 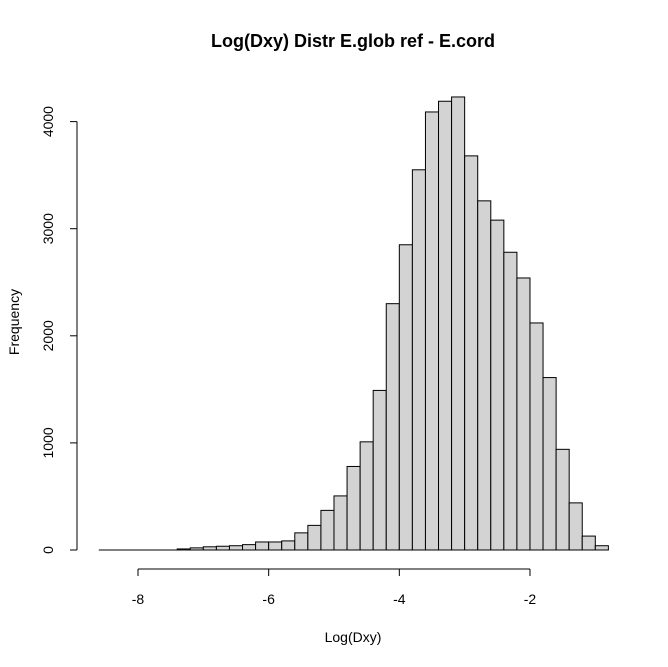 I want to click on x-tick-label: -2, so click(x=530, y=599).